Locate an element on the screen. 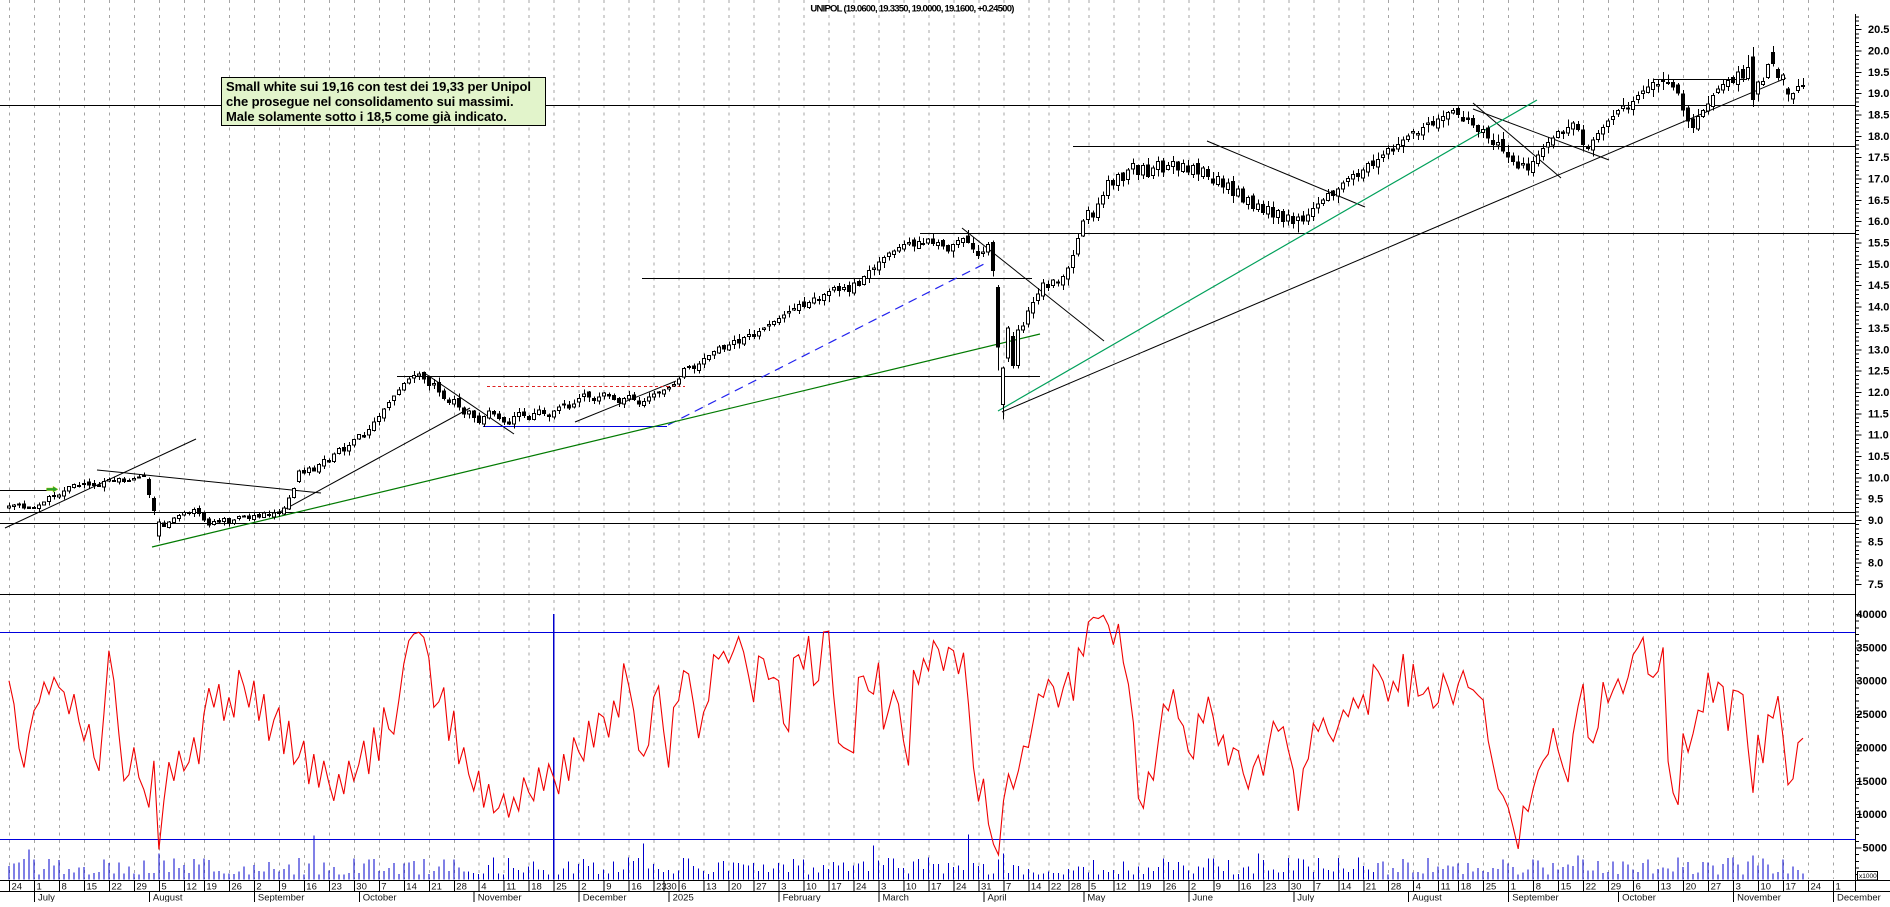 This screenshot has width=1890, height=907. svg-text: August is located at coordinates (1427, 898).